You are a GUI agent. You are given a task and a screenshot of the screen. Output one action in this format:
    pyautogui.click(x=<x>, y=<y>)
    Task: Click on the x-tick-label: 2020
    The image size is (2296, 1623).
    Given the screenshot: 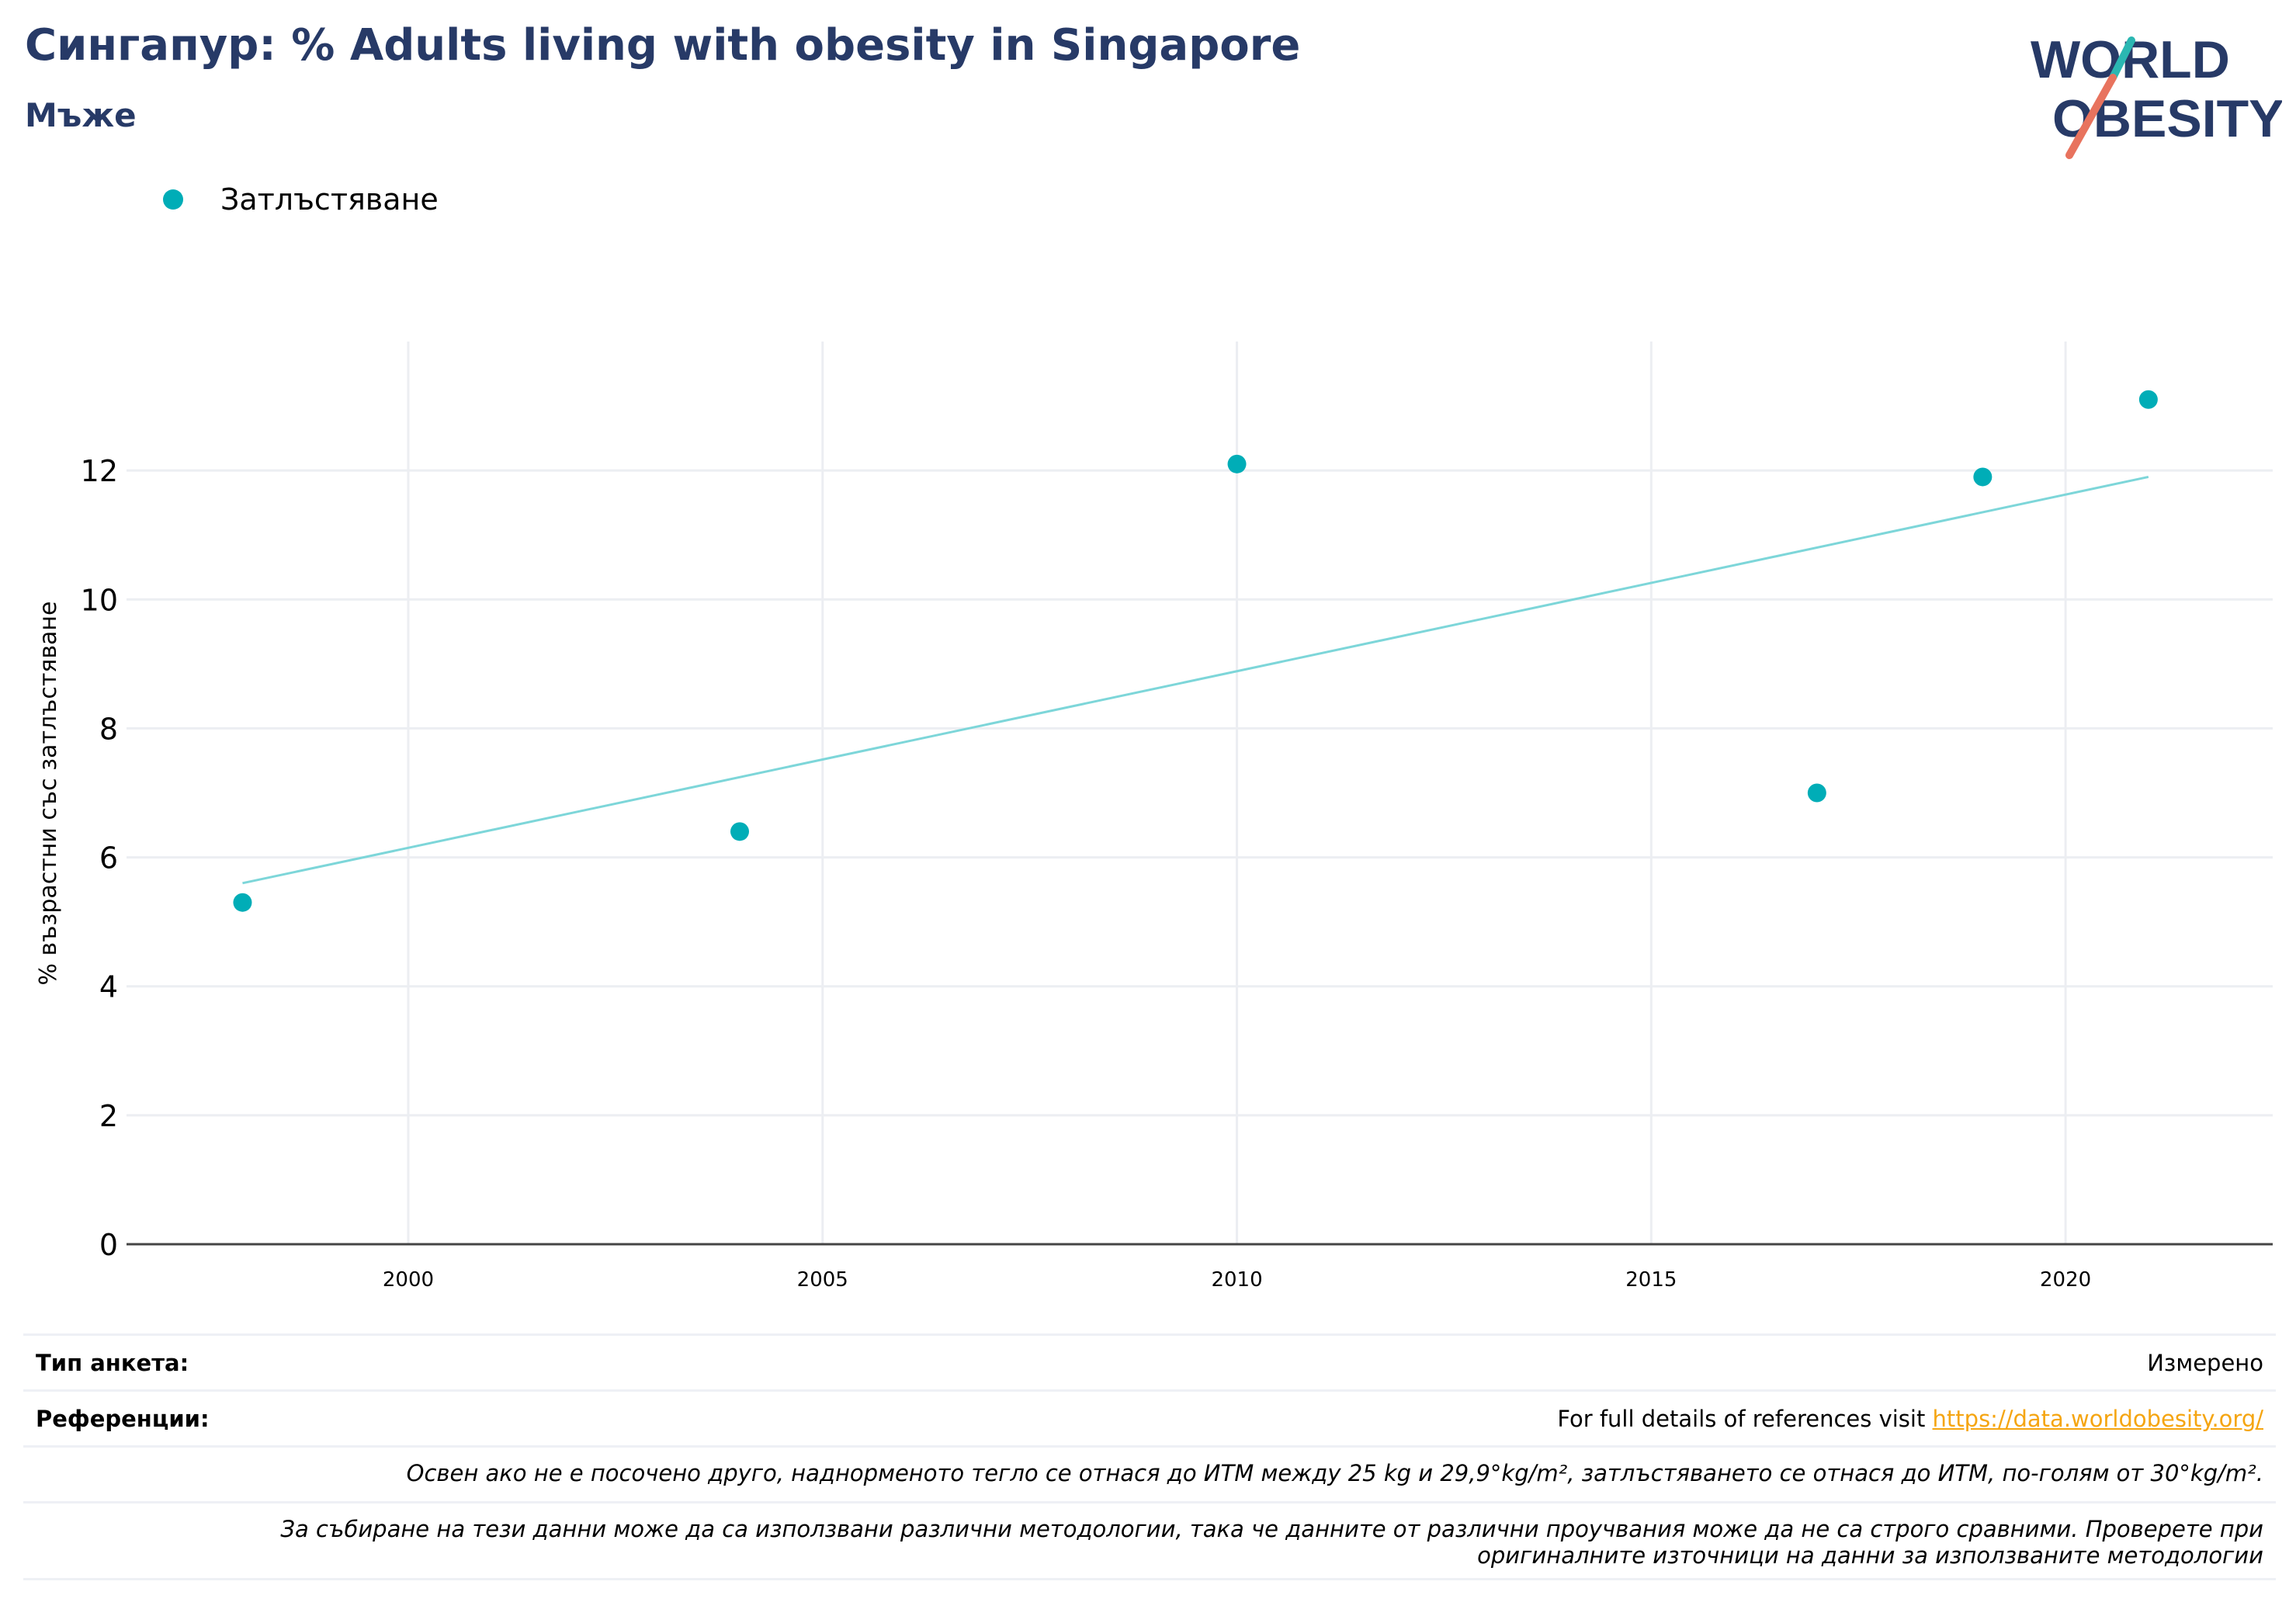 What is the action you would take?
    pyautogui.click(x=2065, y=1280)
    